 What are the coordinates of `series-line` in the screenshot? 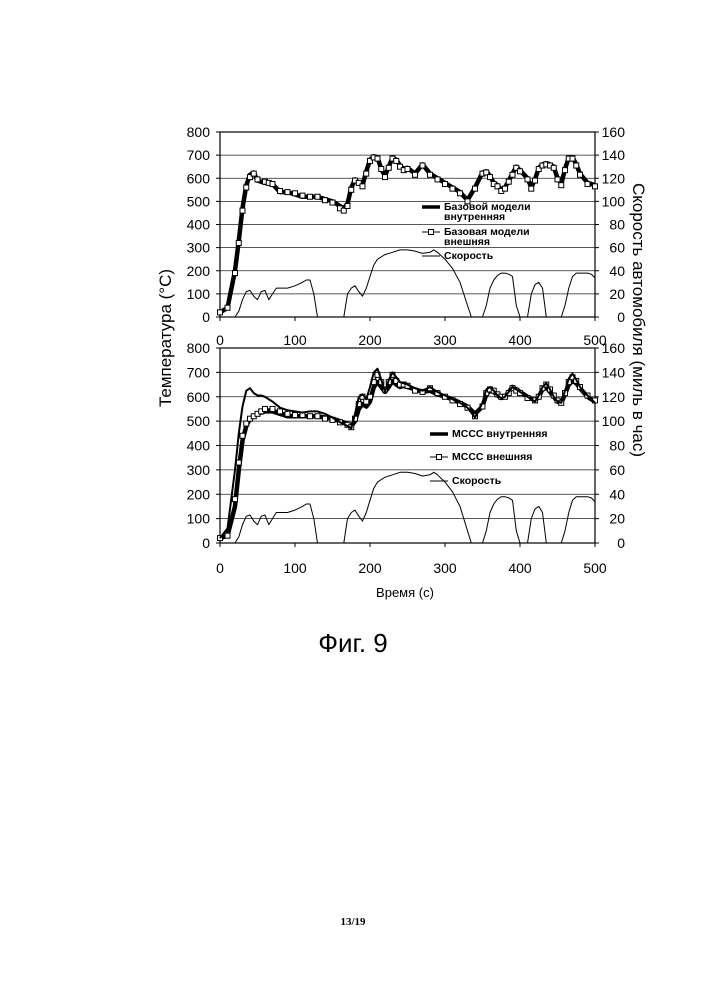 It's located at (407, 234).